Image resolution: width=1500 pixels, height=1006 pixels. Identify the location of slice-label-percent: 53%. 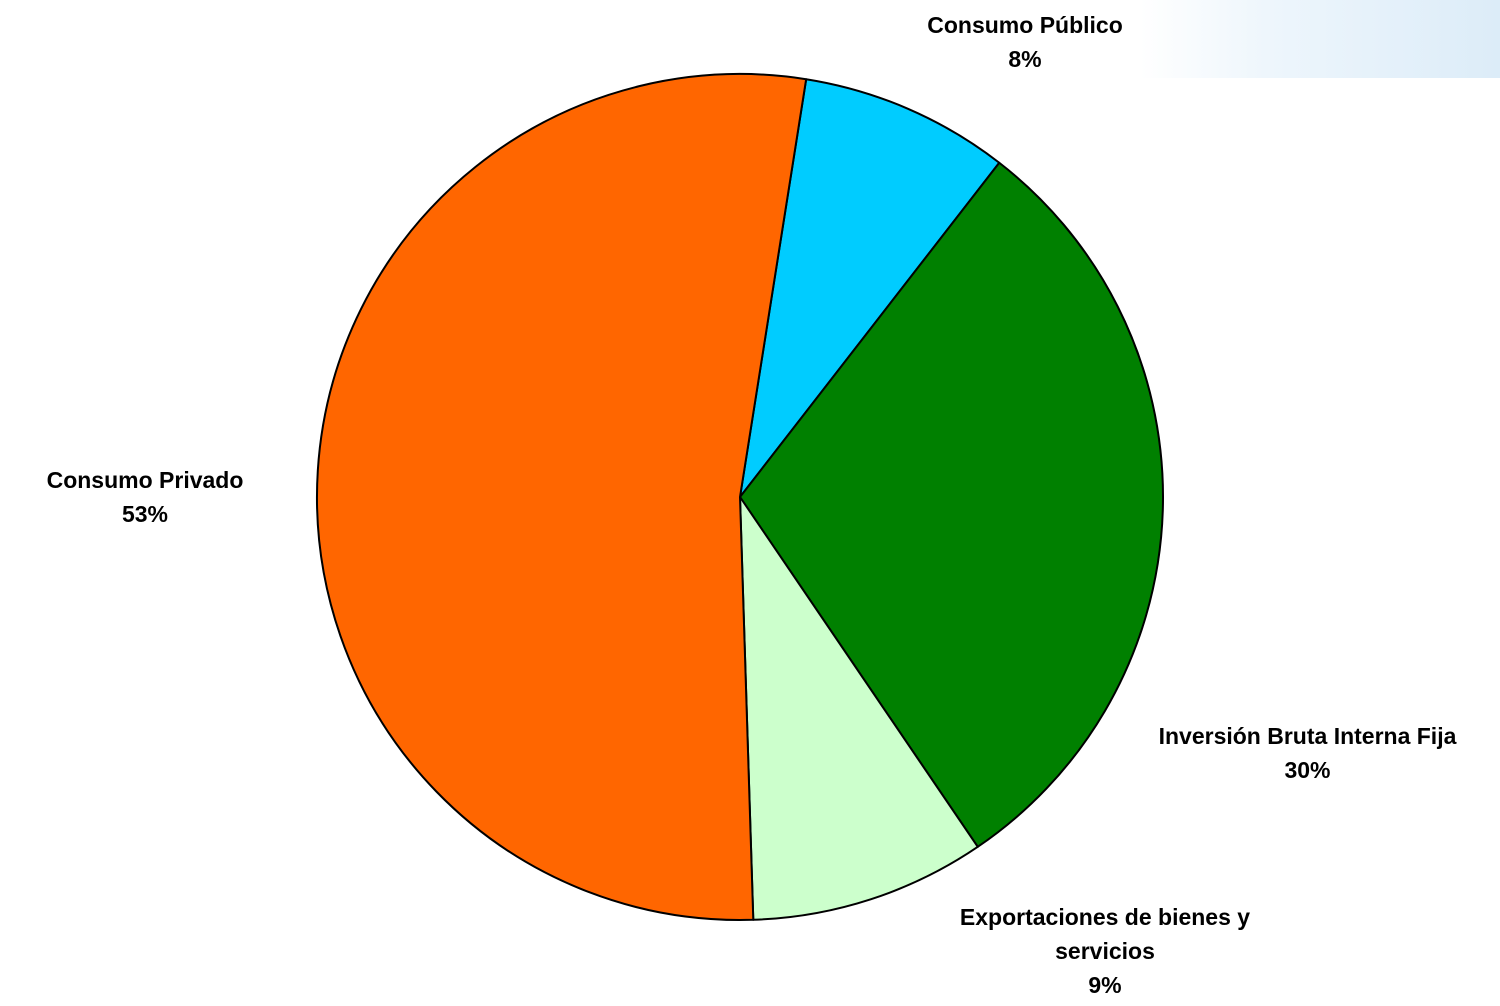
(145, 514).